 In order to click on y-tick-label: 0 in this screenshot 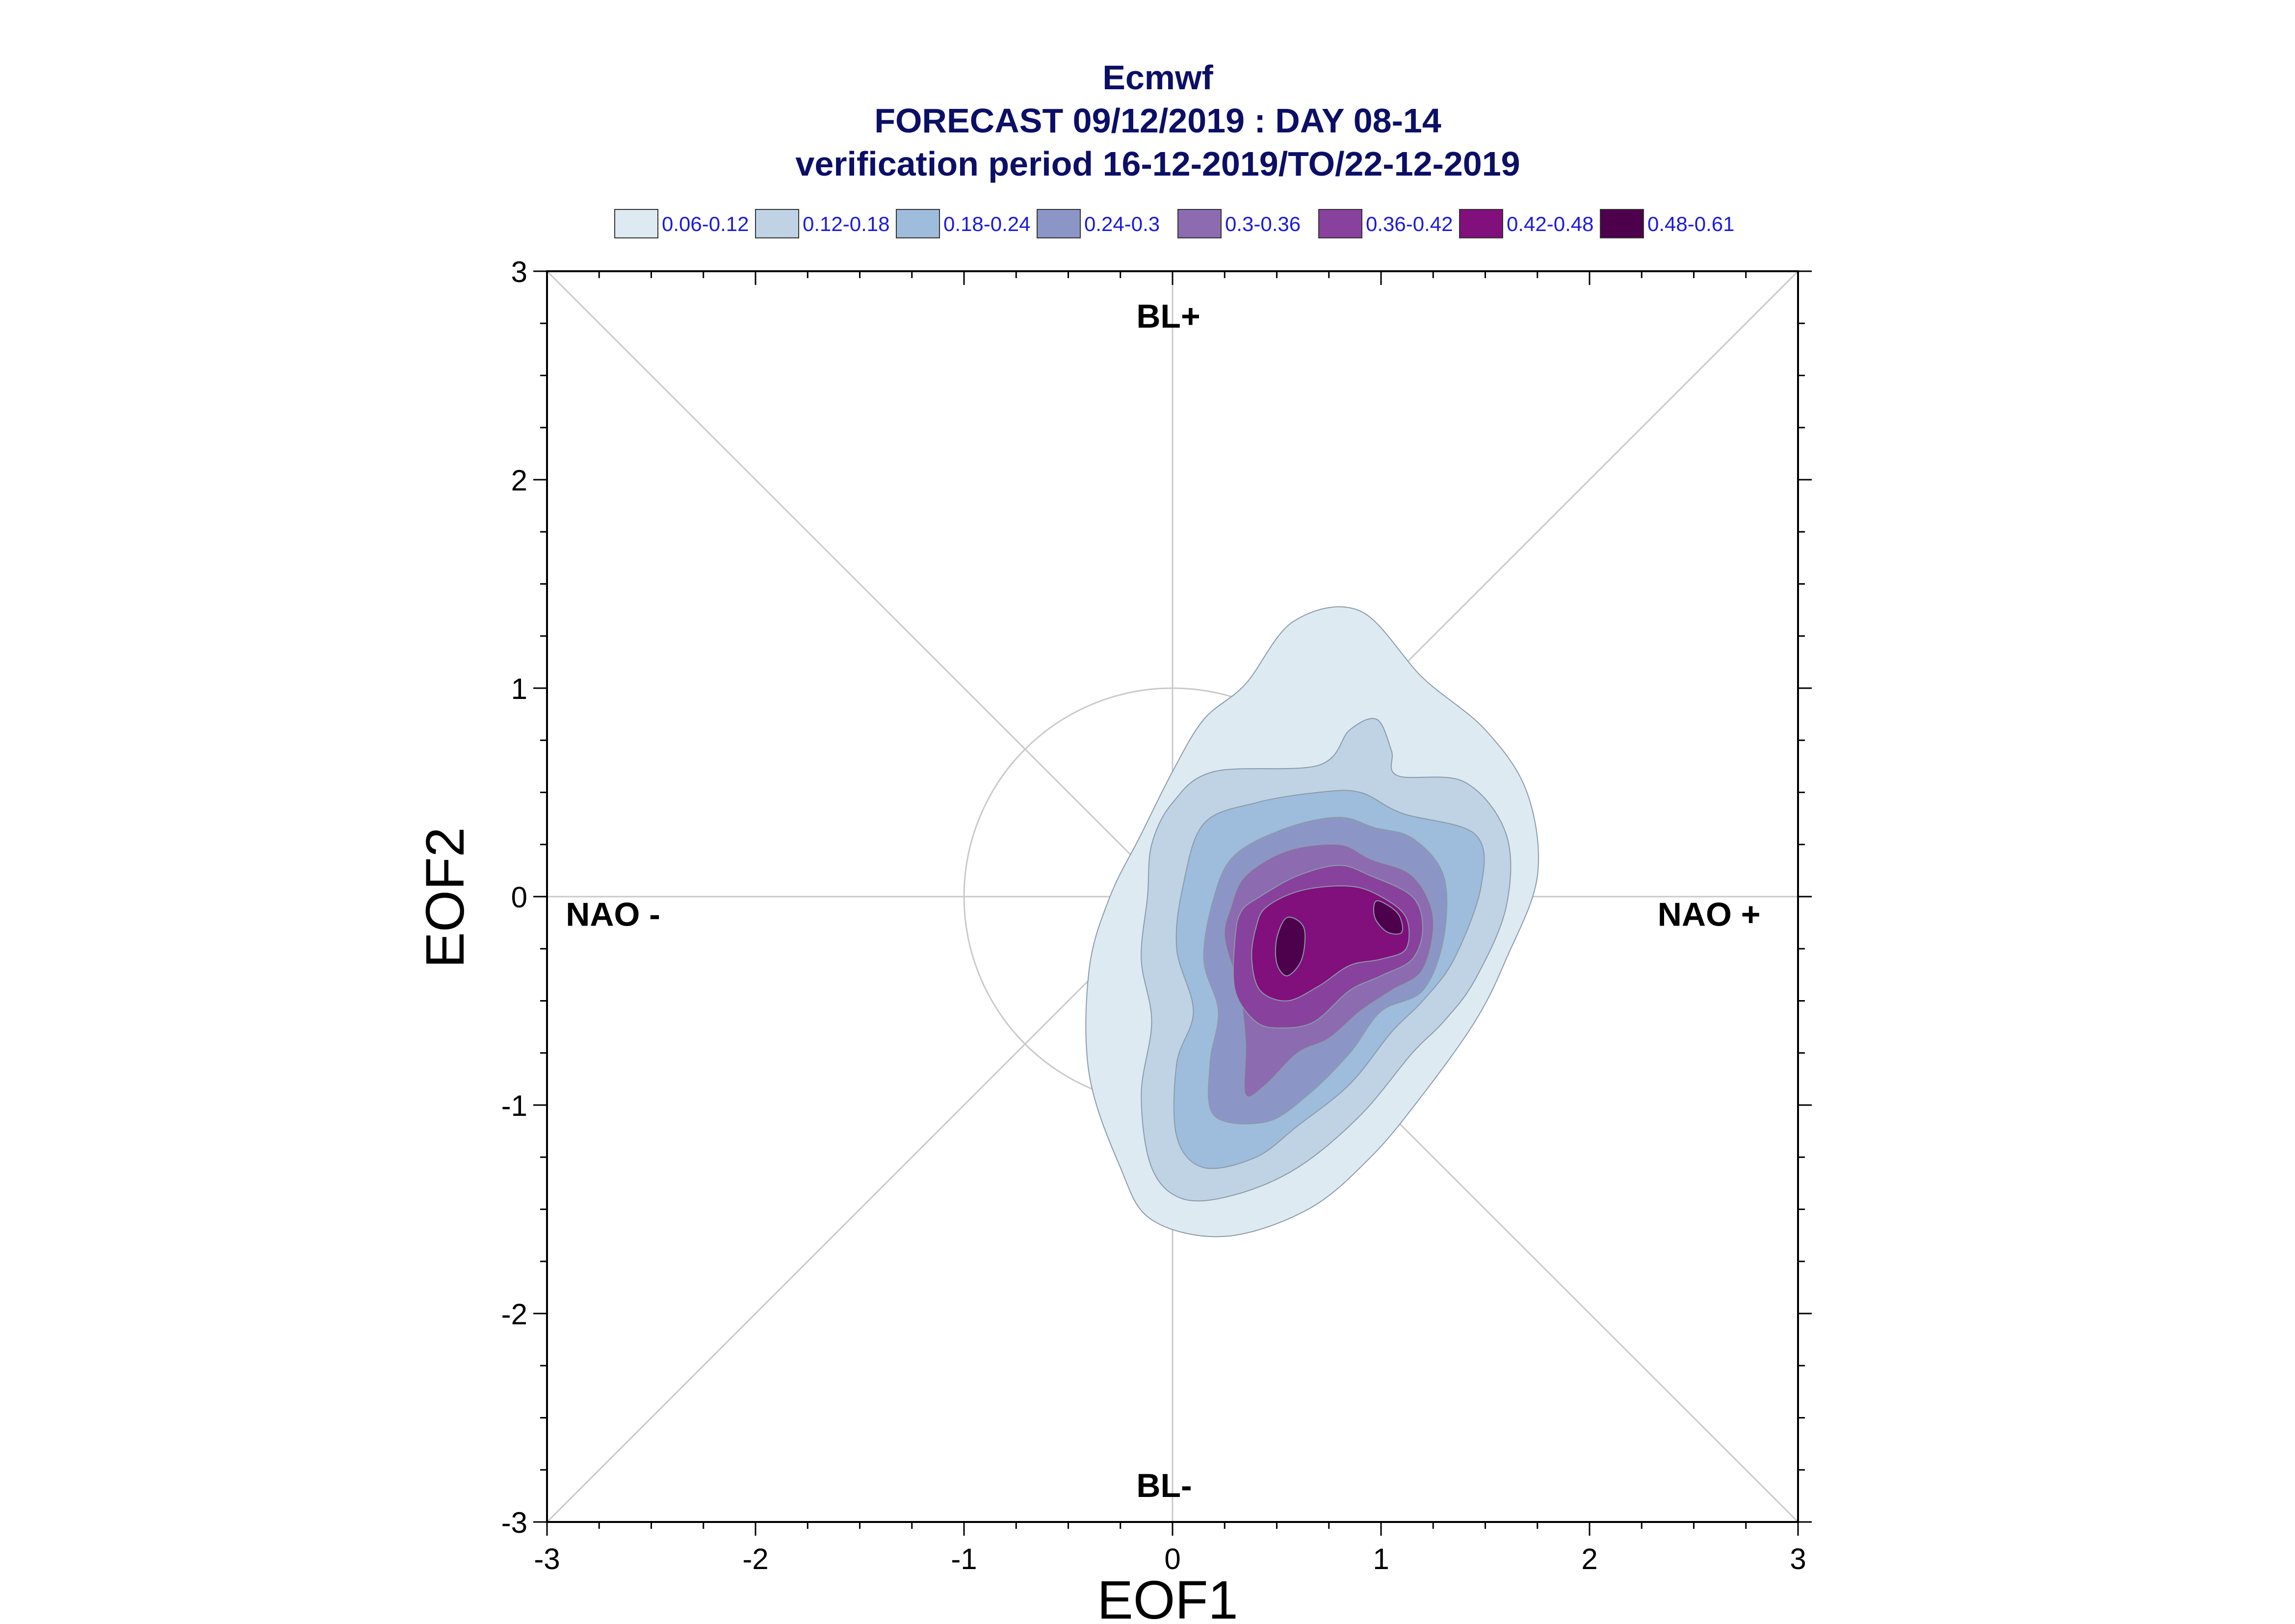, I will do `click(519, 897)`.